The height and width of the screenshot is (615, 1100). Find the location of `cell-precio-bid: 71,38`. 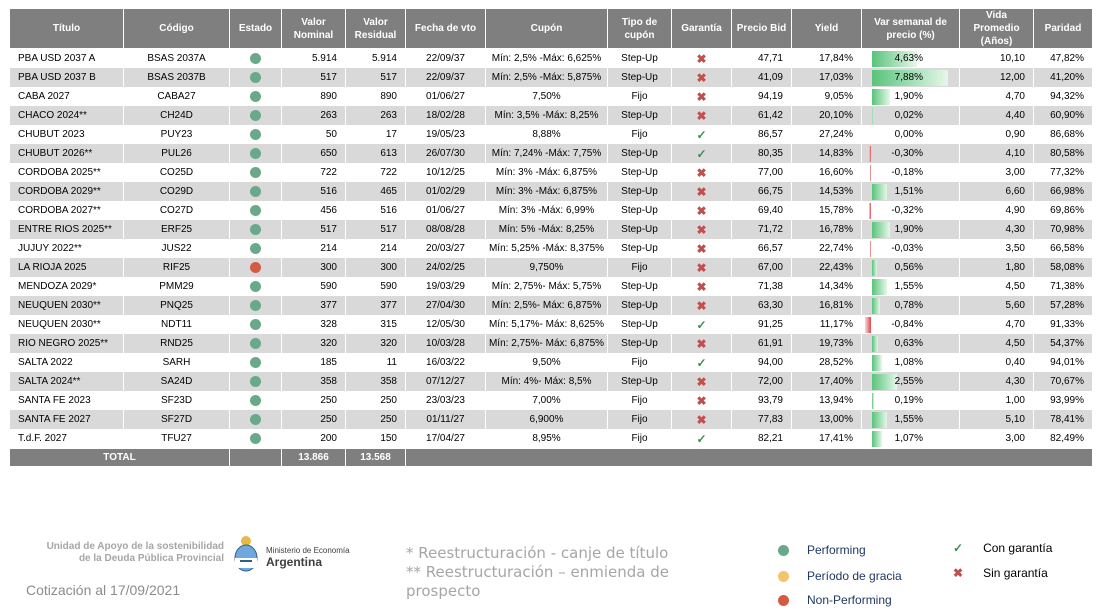

cell-precio-bid: 71,38 is located at coordinates (761, 286).